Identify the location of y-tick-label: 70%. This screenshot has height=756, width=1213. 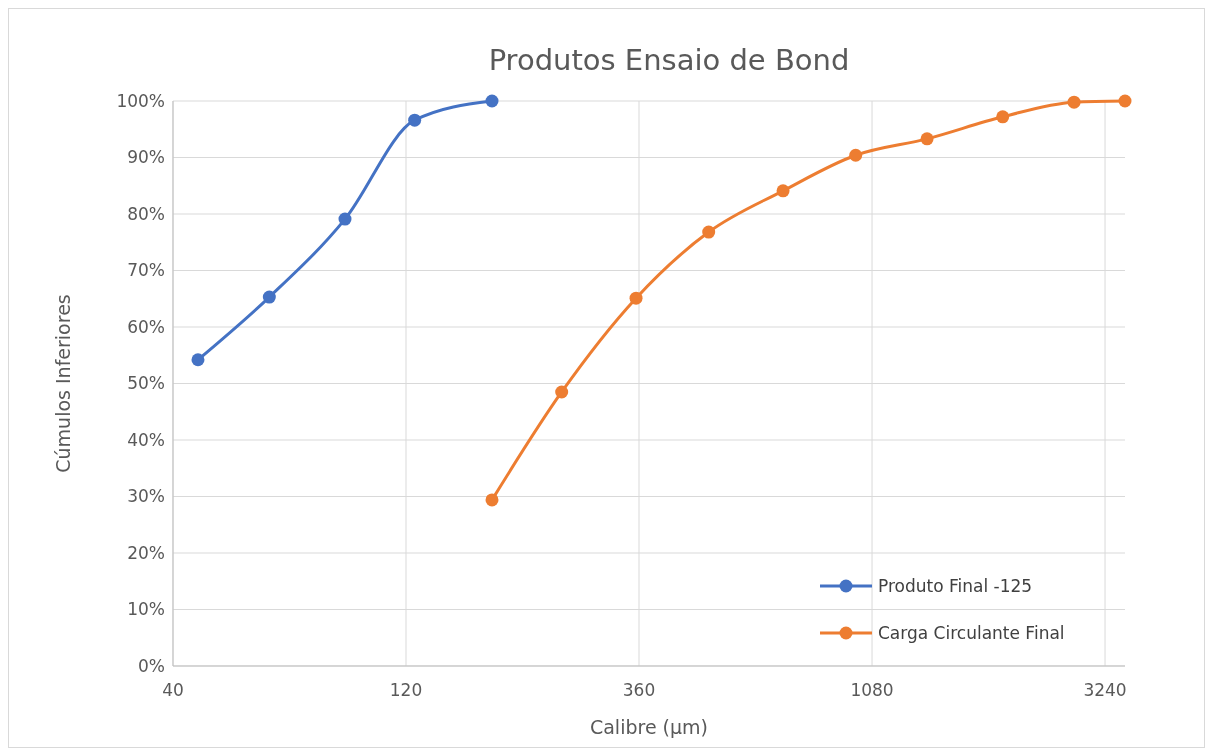
(146, 270).